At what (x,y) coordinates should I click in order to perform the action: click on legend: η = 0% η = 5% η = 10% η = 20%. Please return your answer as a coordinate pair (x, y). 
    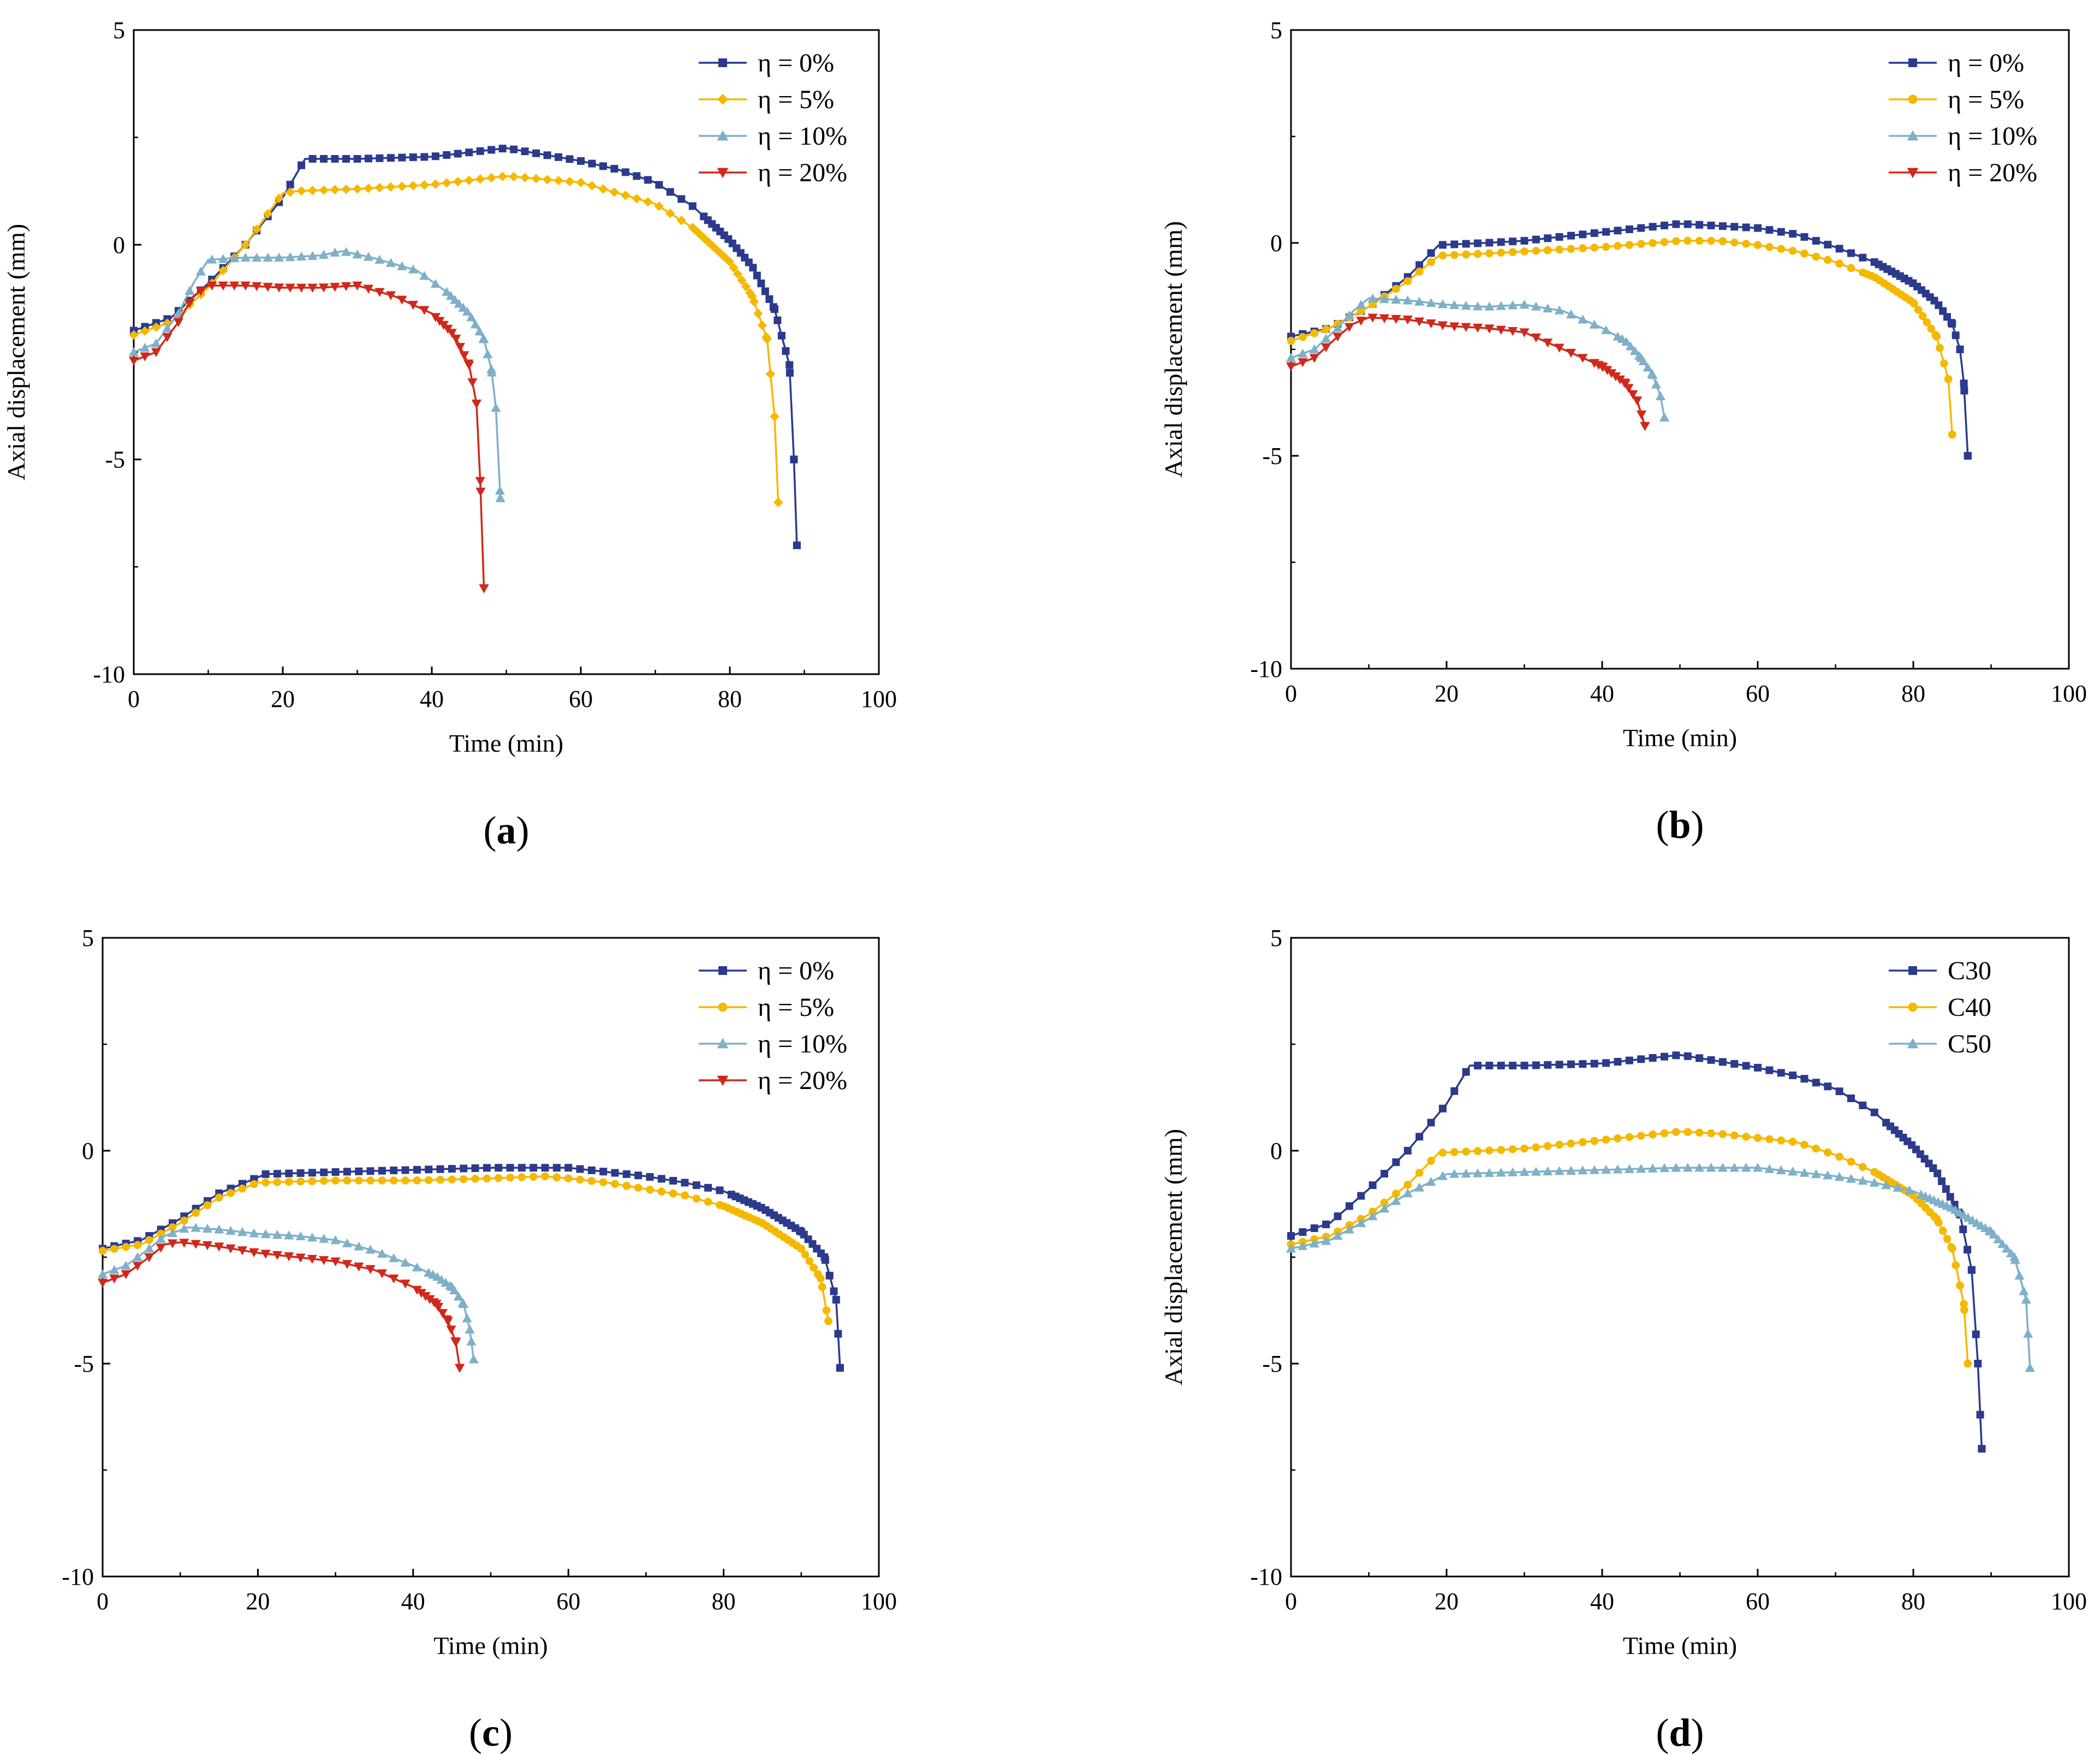
    Looking at the image, I should click on (773, 118).